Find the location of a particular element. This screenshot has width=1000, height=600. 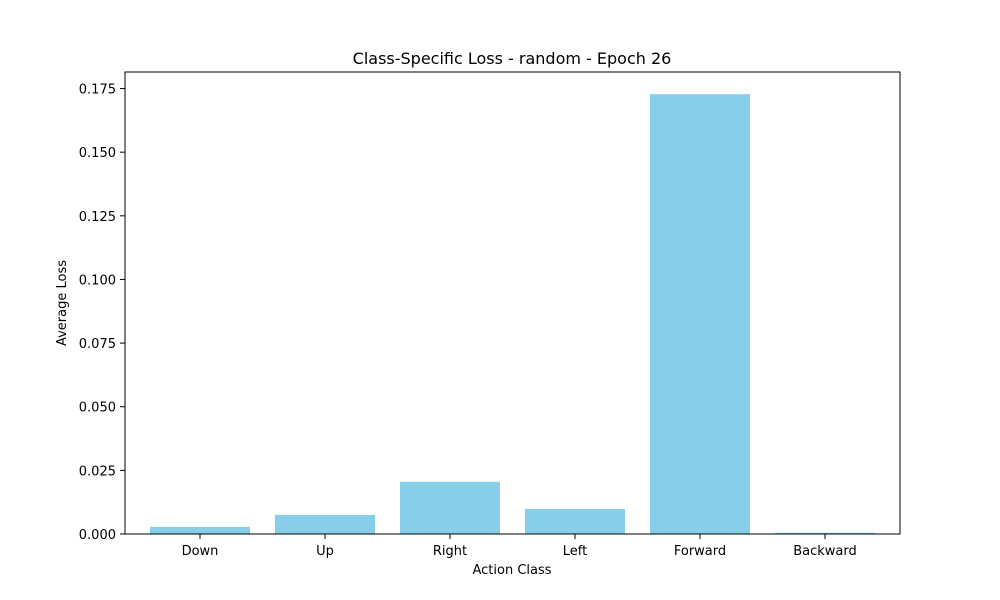

y-tick-label: 0.050 is located at coordinates (97, 408).